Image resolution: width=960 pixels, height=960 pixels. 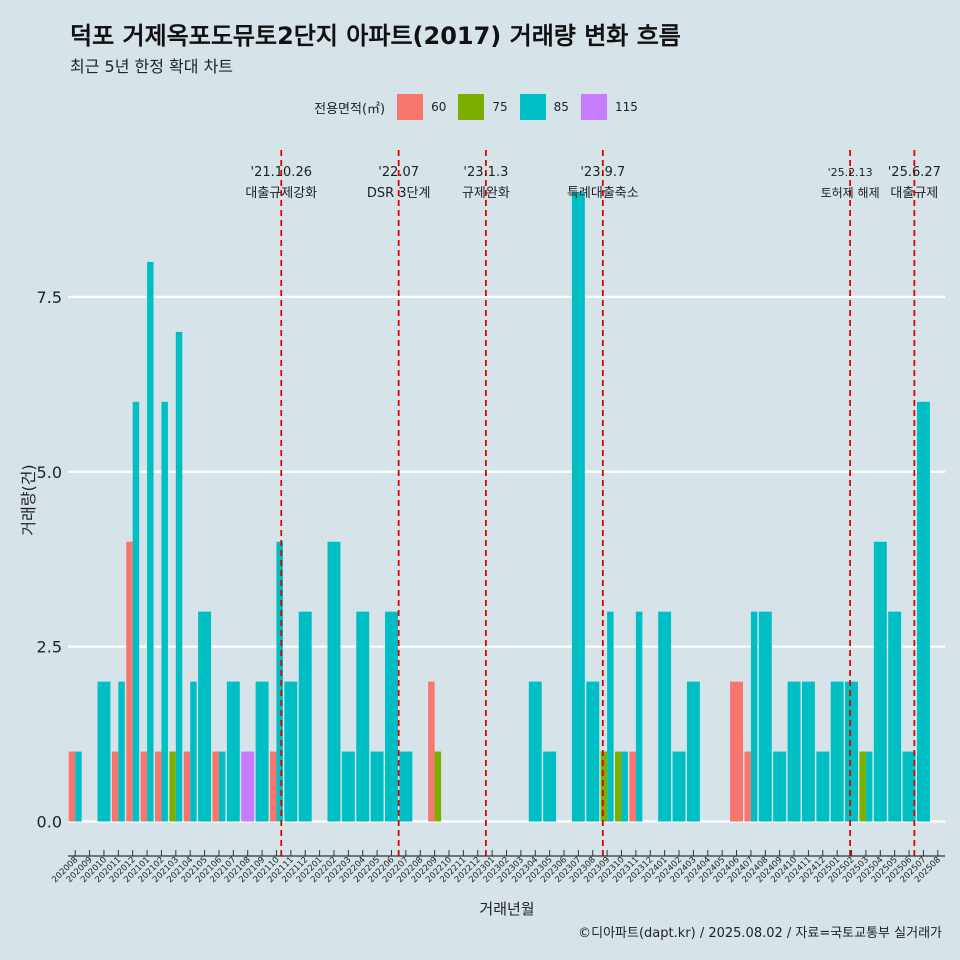 What do you see at coordinates (914, 193) in the screenshot?
I see `event-label: 대출규제` at bounding box center [914, 193].